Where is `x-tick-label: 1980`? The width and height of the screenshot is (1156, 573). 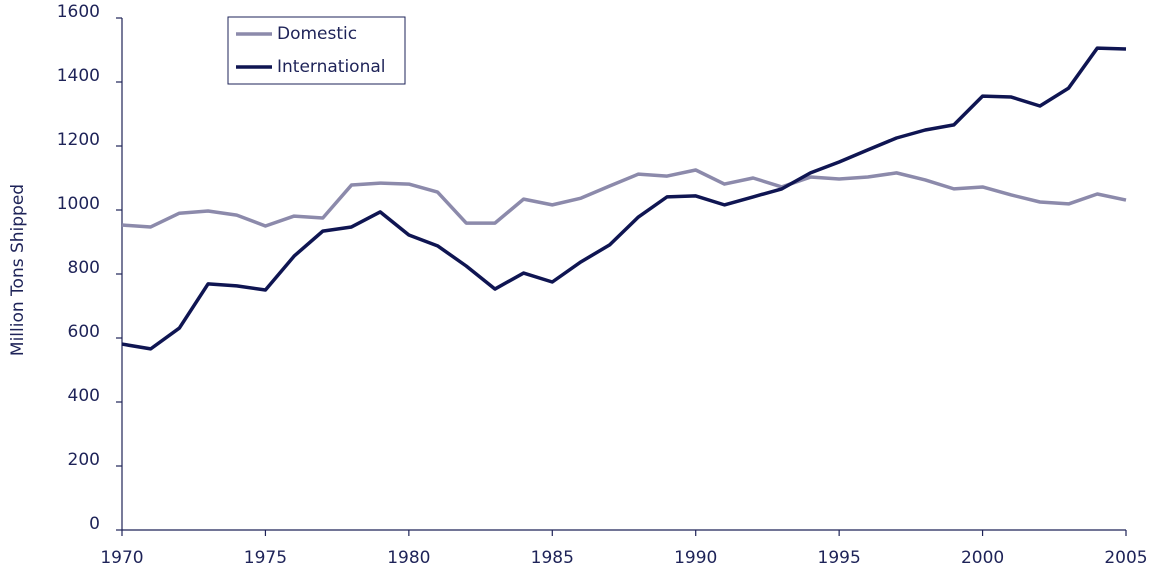 x-tick-label: 1980 is located at coordinates (408, 558).